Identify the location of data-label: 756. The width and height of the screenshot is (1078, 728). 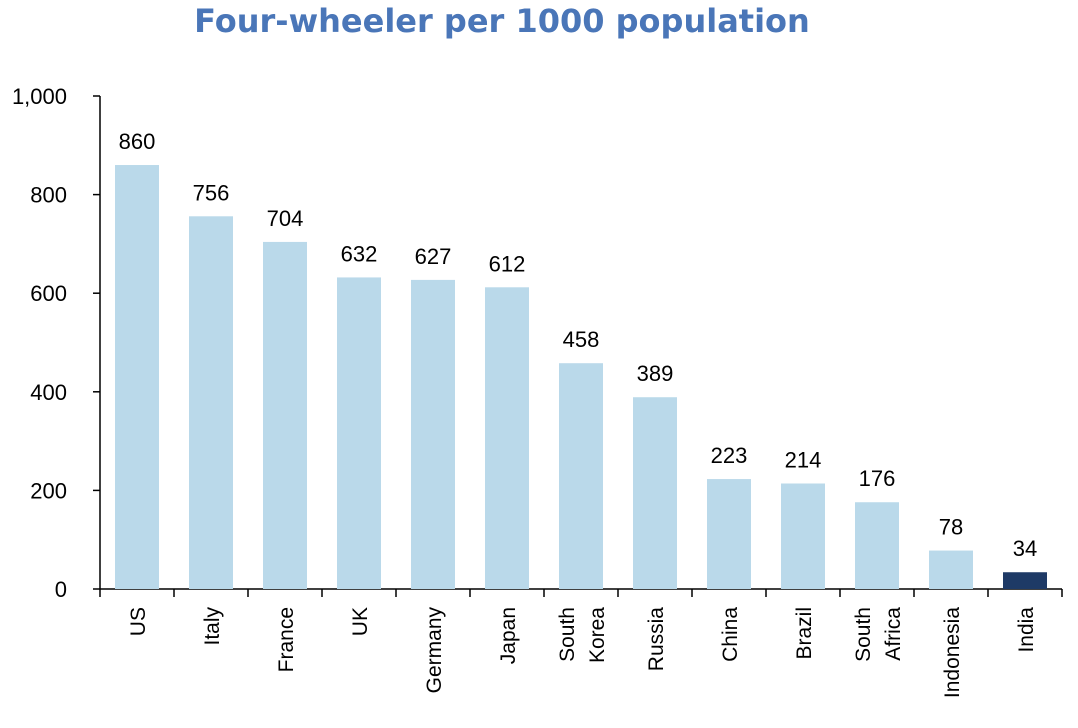
(211, 192).